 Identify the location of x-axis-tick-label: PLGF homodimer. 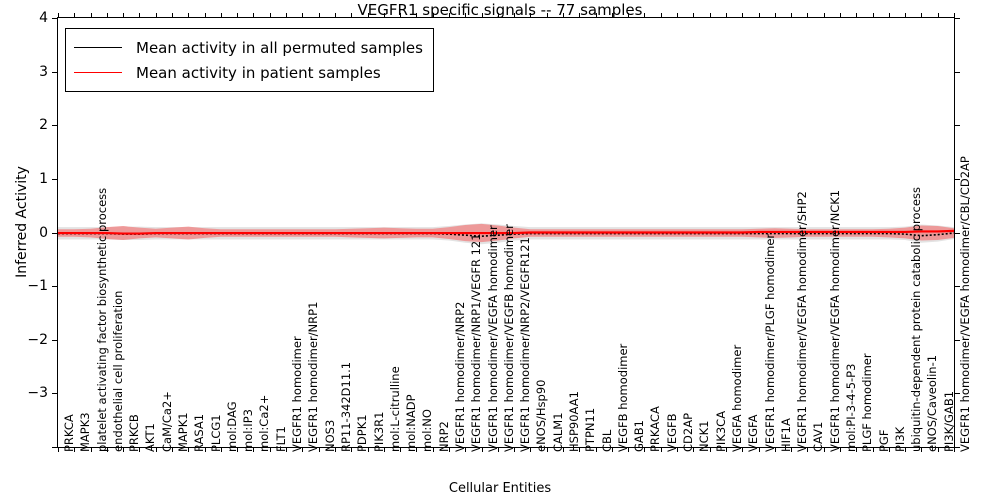
(867, 402).